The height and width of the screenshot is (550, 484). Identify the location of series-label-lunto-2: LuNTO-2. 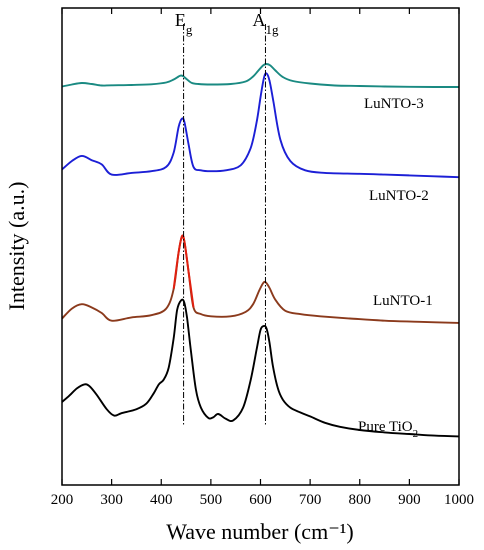
(399, 196).